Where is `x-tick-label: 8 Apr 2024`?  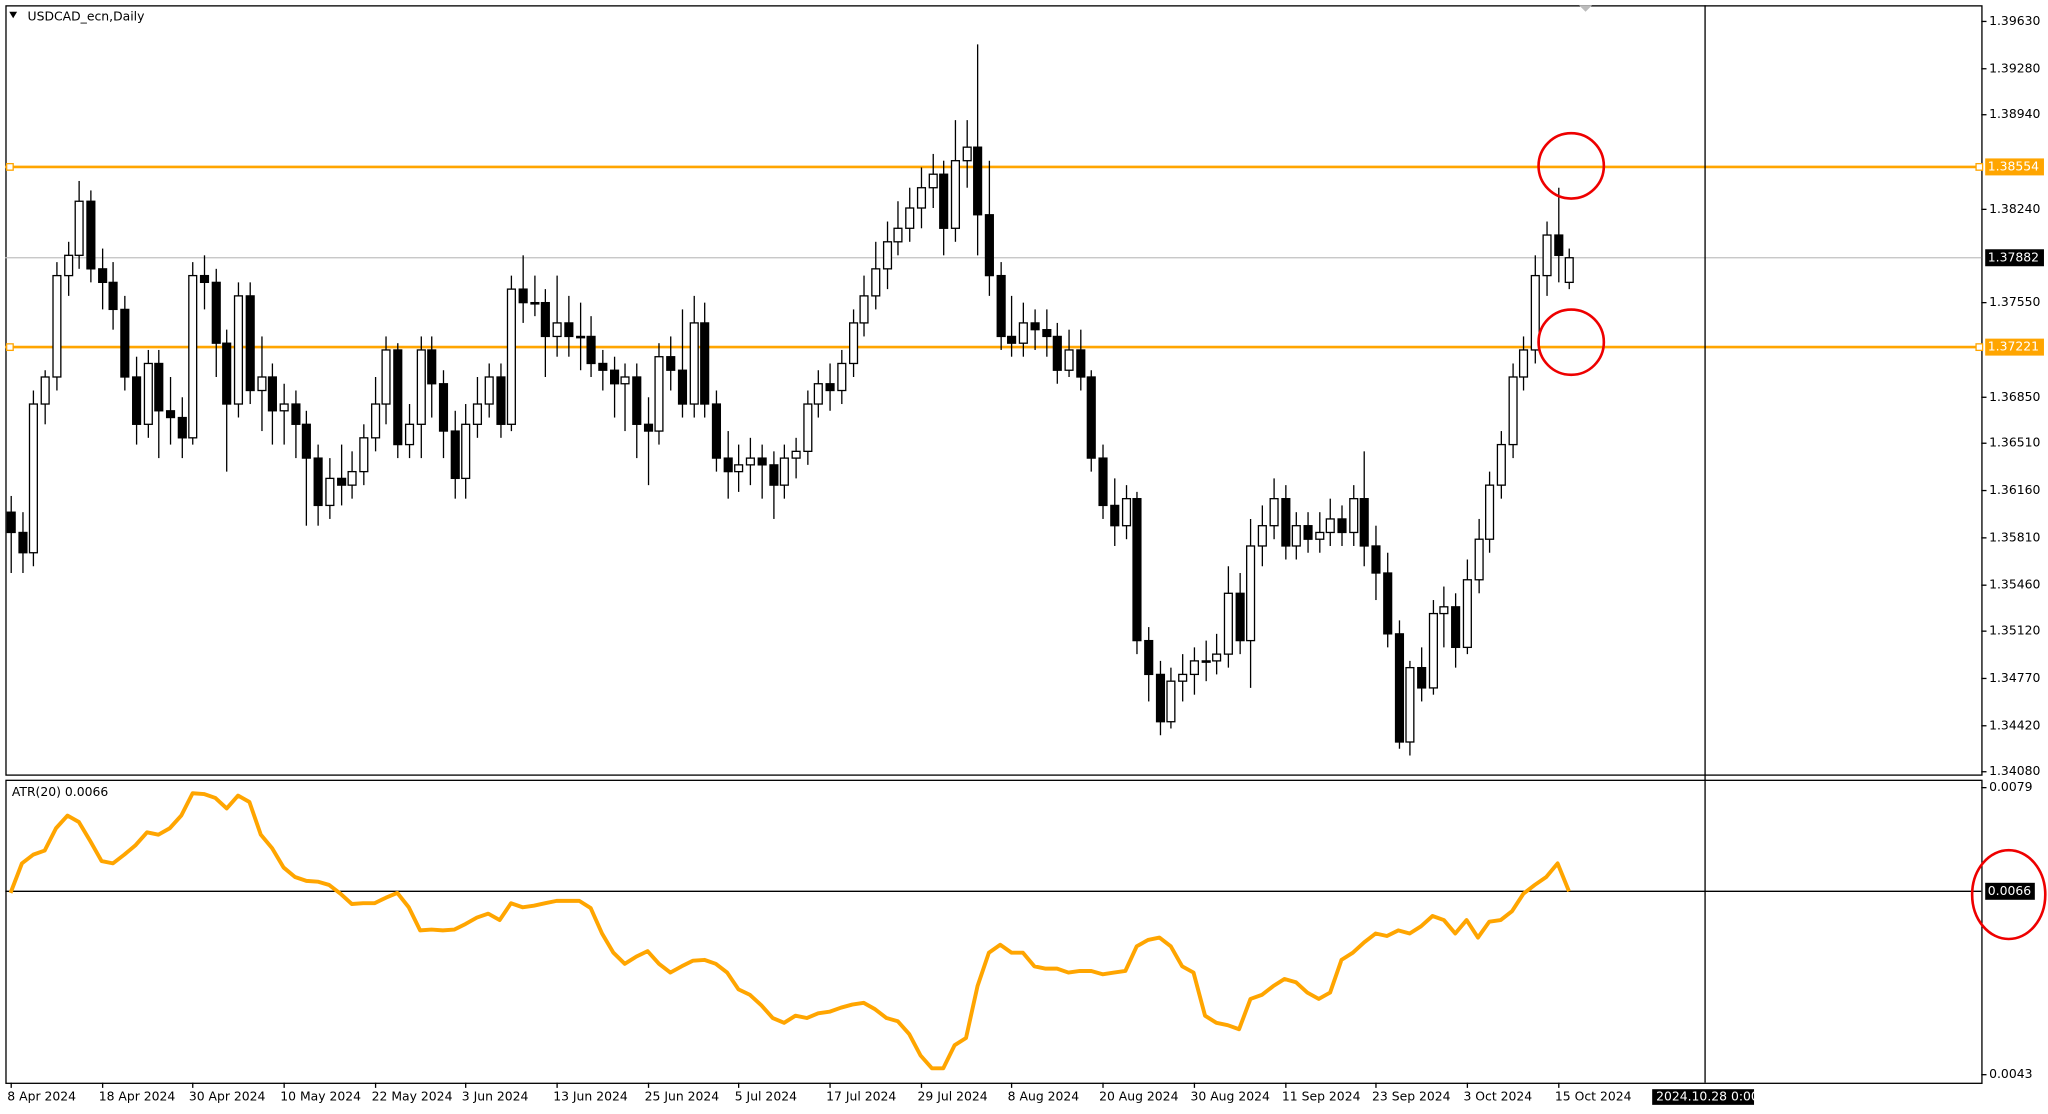
x-tick-label: 8 Apr 2024 is located at coordinates (41, 1096).